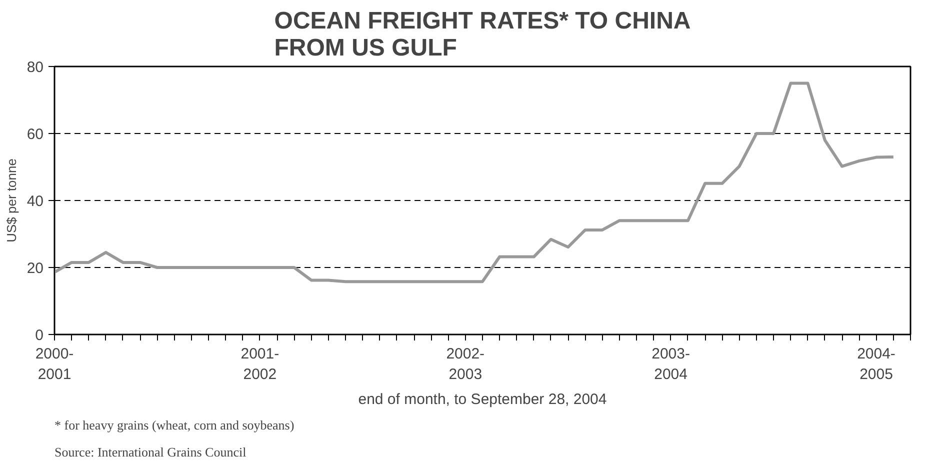 This screenshot has height=472, width=938. What do you see at coordinates (39, 335) in the screenshot?
I see `y-tick-label: 0` at bounding box center [39, 335].